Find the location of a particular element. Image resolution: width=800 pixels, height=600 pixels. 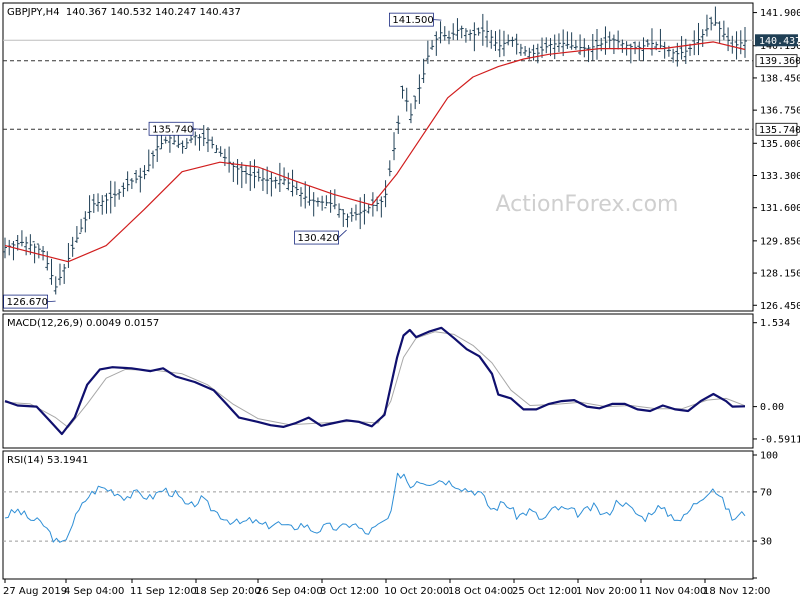

time-tick-label: 27 Aug 2019 is located at coordinates (35, 591).